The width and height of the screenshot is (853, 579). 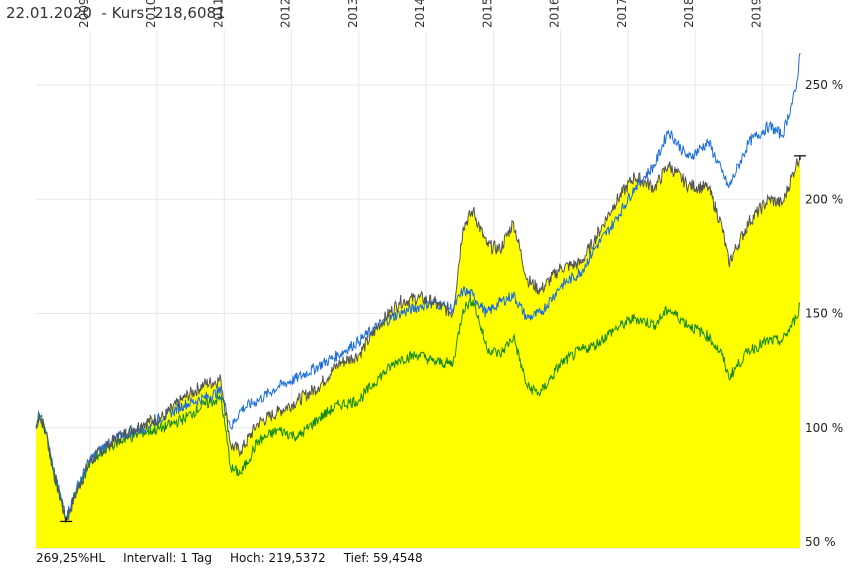 What do you see at coordinates (84, 14) in the screenshot?
I see `x-tick-label-2009: 2009` at bounding box center [84, 14].